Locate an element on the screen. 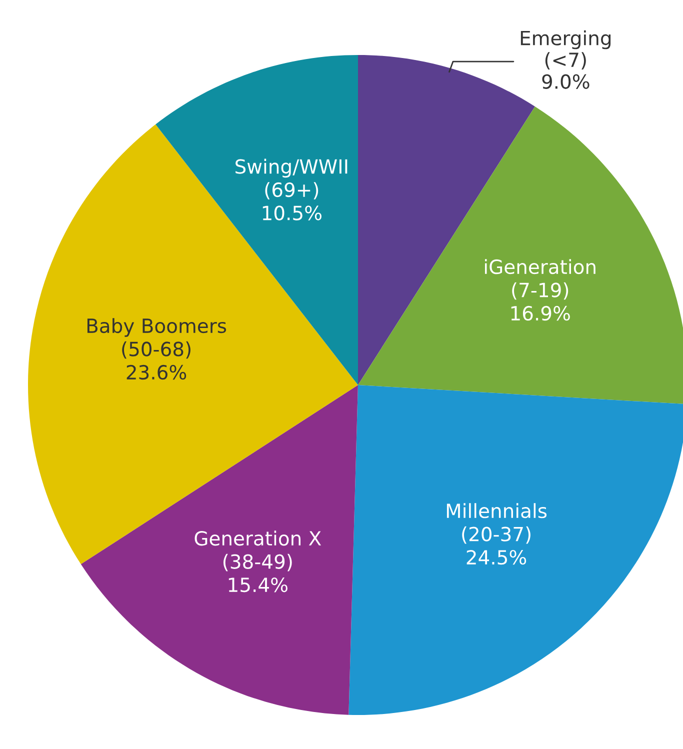  slice-label: Generation X (38-49) is located at coordinates (258, 551).